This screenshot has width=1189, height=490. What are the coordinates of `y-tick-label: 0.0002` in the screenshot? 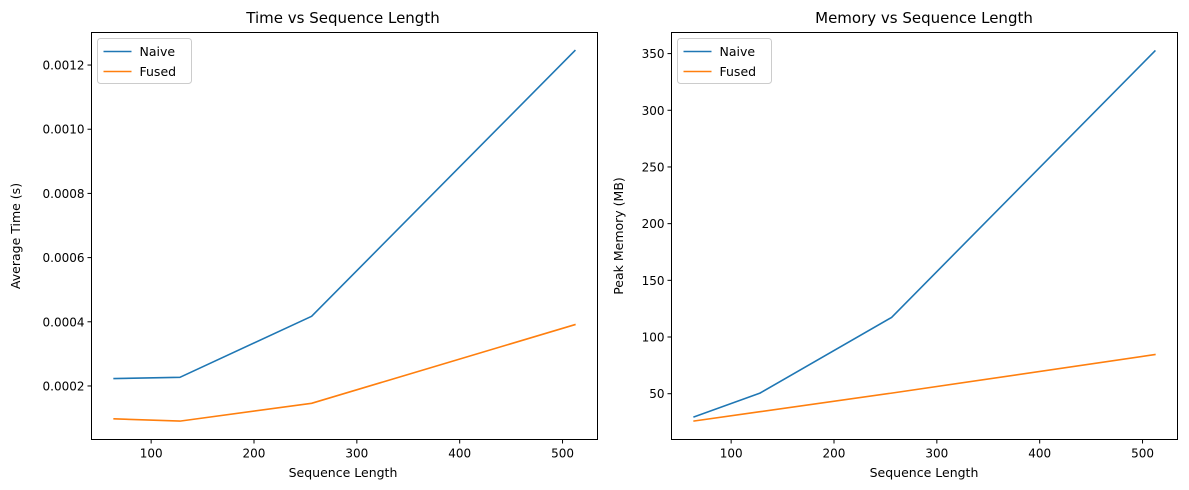 It's located at (64, 386).